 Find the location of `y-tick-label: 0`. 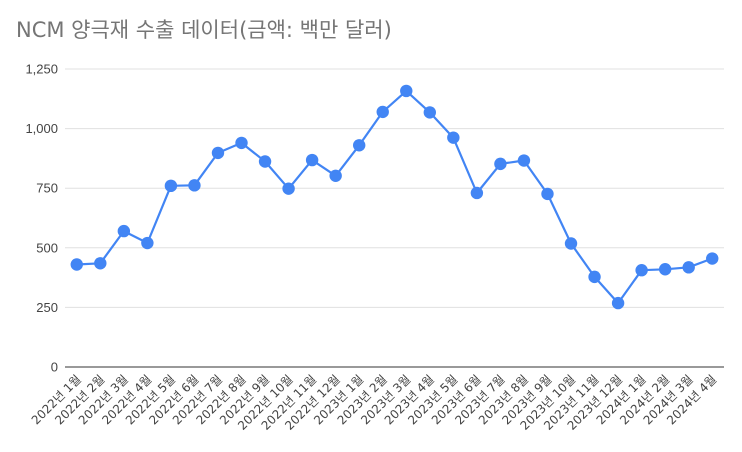

y-tick-label: 0 is located at coordinates (54, 367).